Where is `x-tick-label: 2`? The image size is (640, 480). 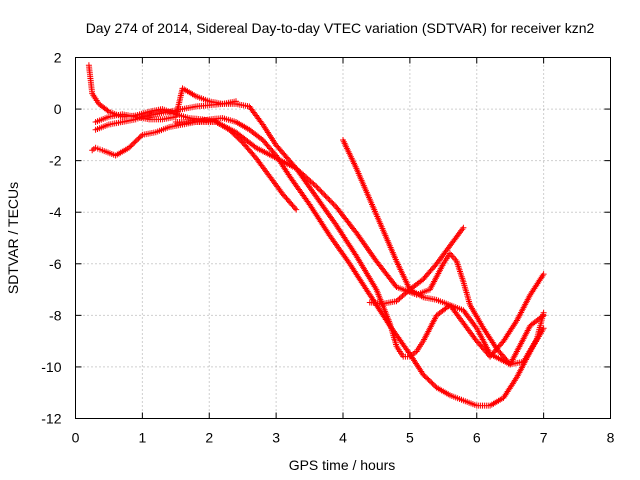 x-tick-label: 2 is located at coordinates (209, 438).